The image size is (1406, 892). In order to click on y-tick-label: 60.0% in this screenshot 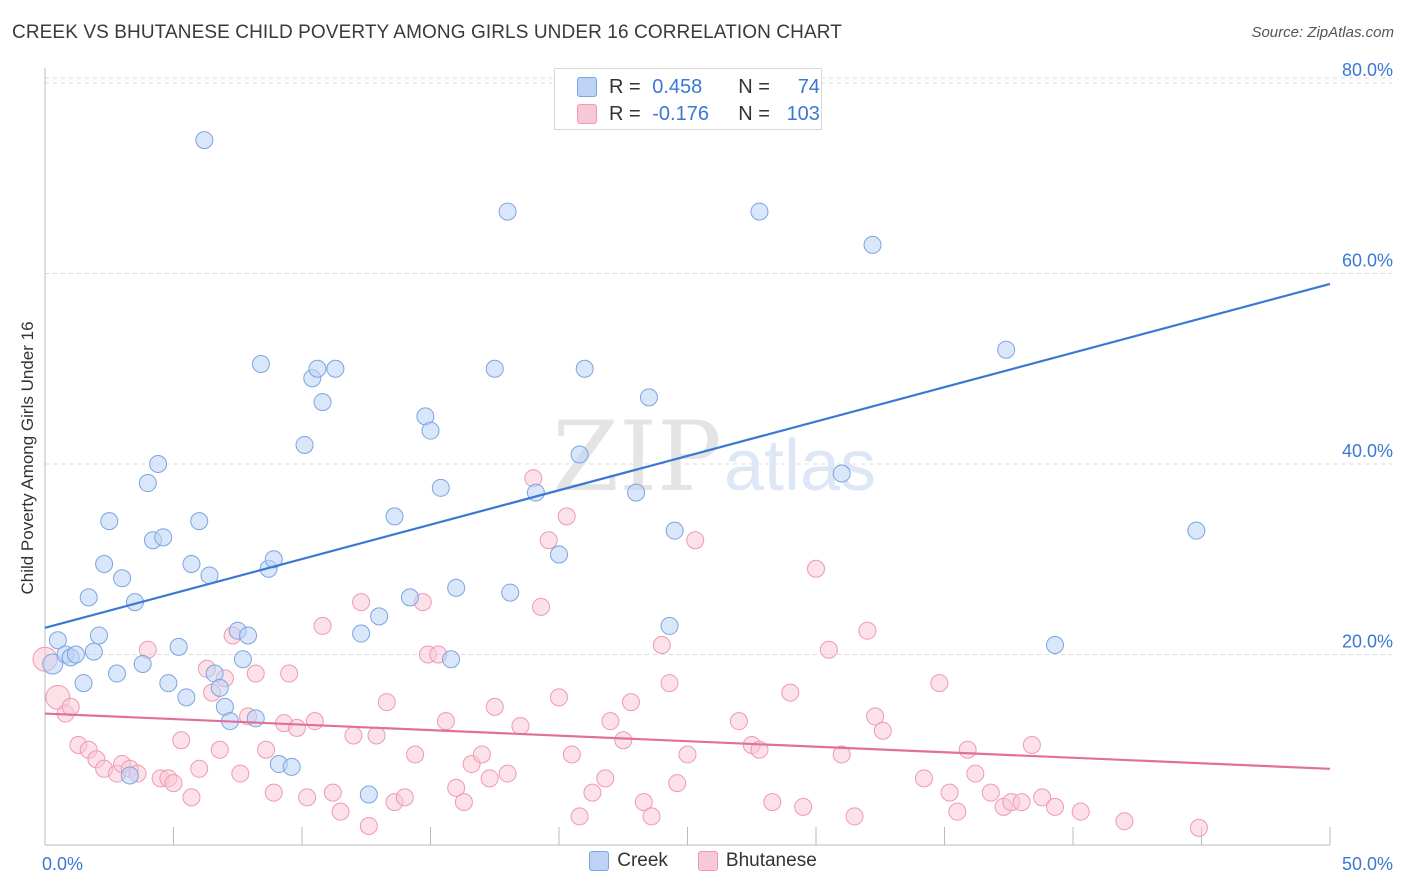, I will do `click(1367, 261)`.